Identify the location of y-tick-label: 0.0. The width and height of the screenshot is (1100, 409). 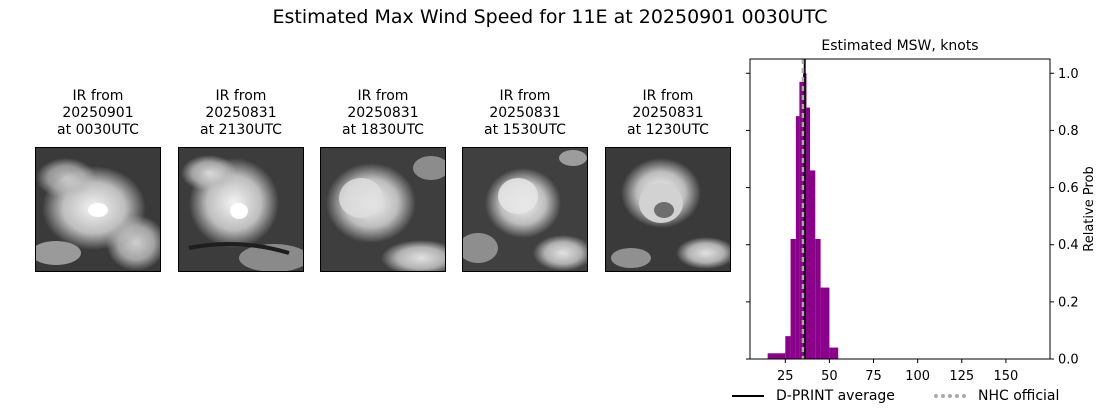
(1068, 360).